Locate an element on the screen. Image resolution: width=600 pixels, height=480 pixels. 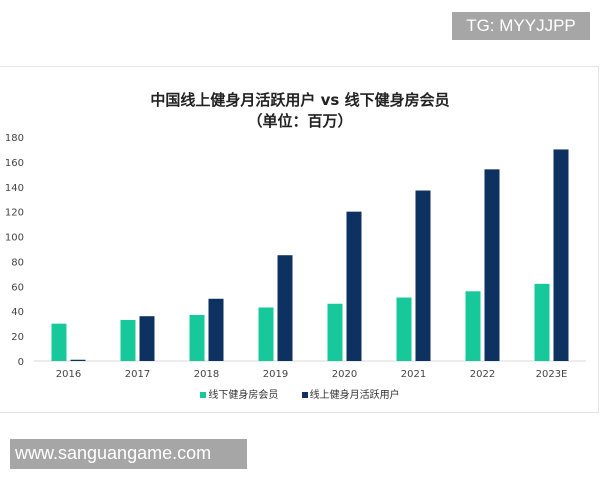
chart-title: 中国线上健身月活跃用户 vs 线下健身房会员 is located at coordinates (300, 100).